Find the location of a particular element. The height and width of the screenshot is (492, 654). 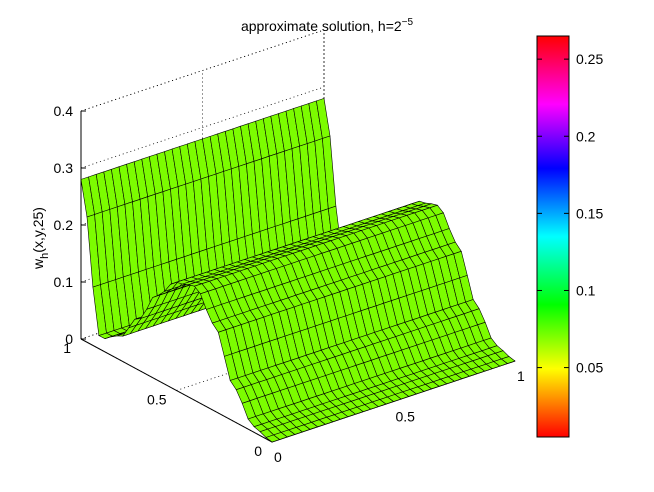

surface-facet is located at coordinates (508, 360).